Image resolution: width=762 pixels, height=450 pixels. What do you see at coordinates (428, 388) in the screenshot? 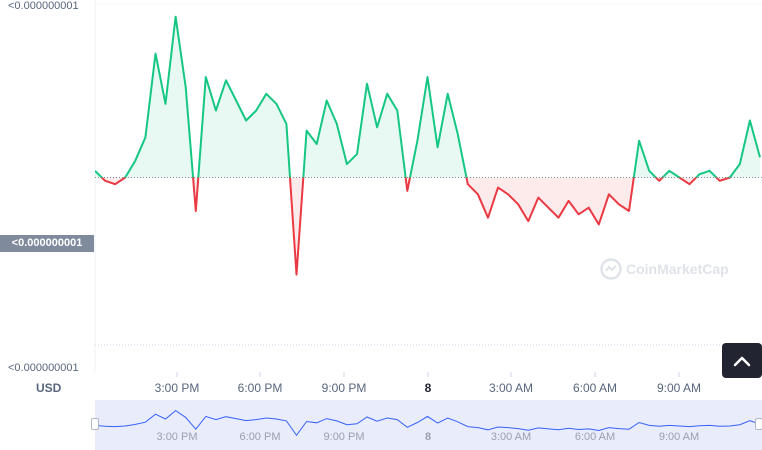
I see `x-tick-label-date: 8` at bounding box center [428, 388].